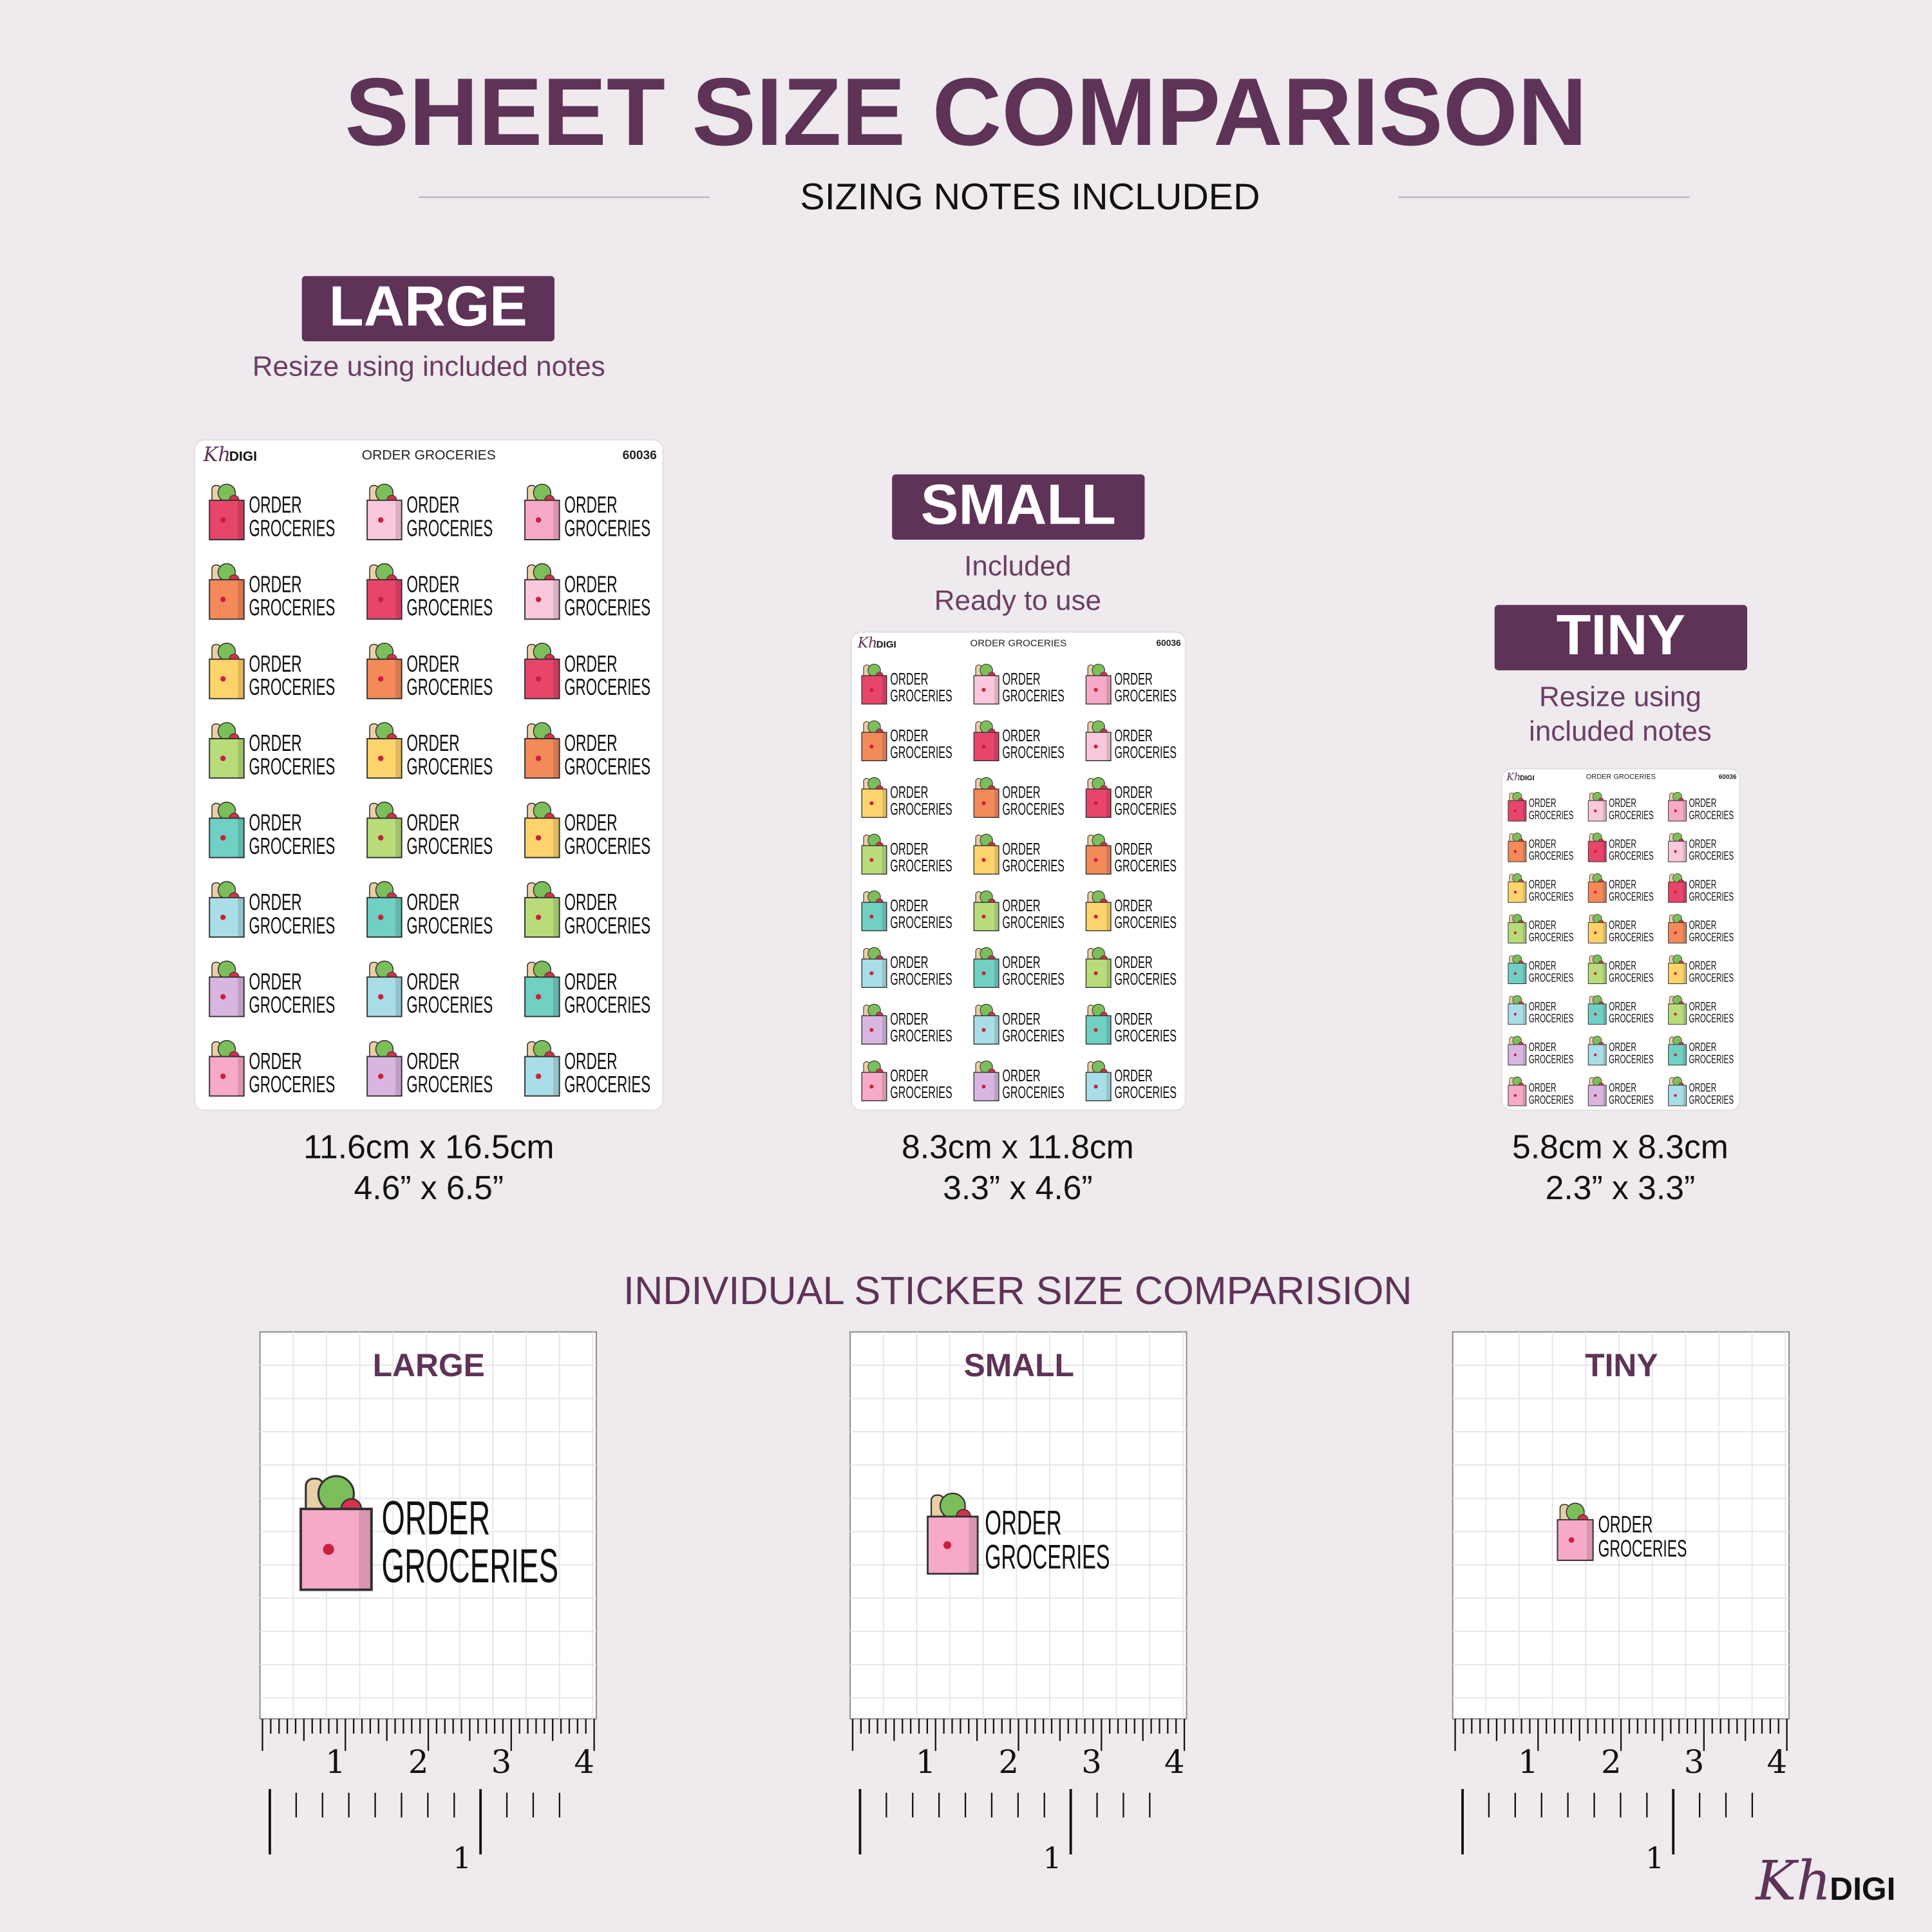  I want to click on ruler-label: 2, so click(418, 1762).